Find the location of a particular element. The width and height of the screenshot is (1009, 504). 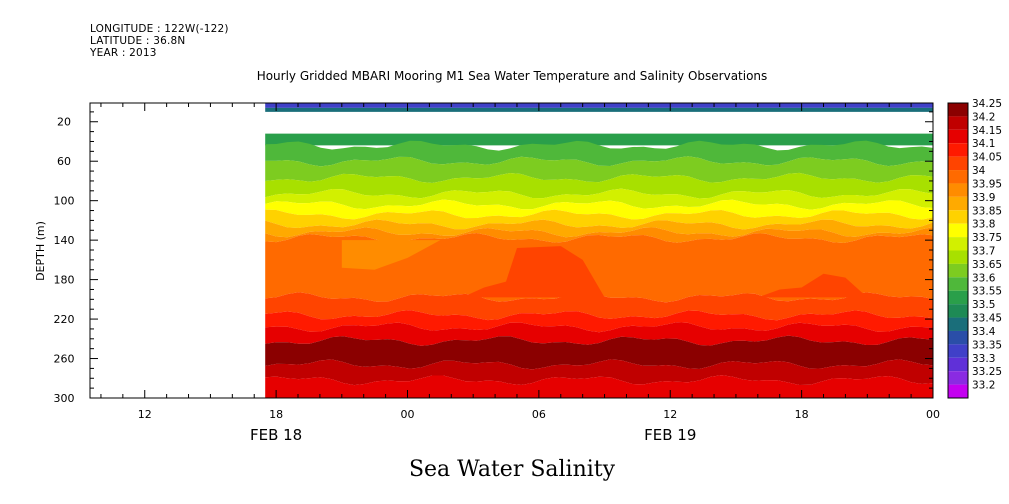

y-axis-label: DEPTH (m) is located at coordinates (40, 251).